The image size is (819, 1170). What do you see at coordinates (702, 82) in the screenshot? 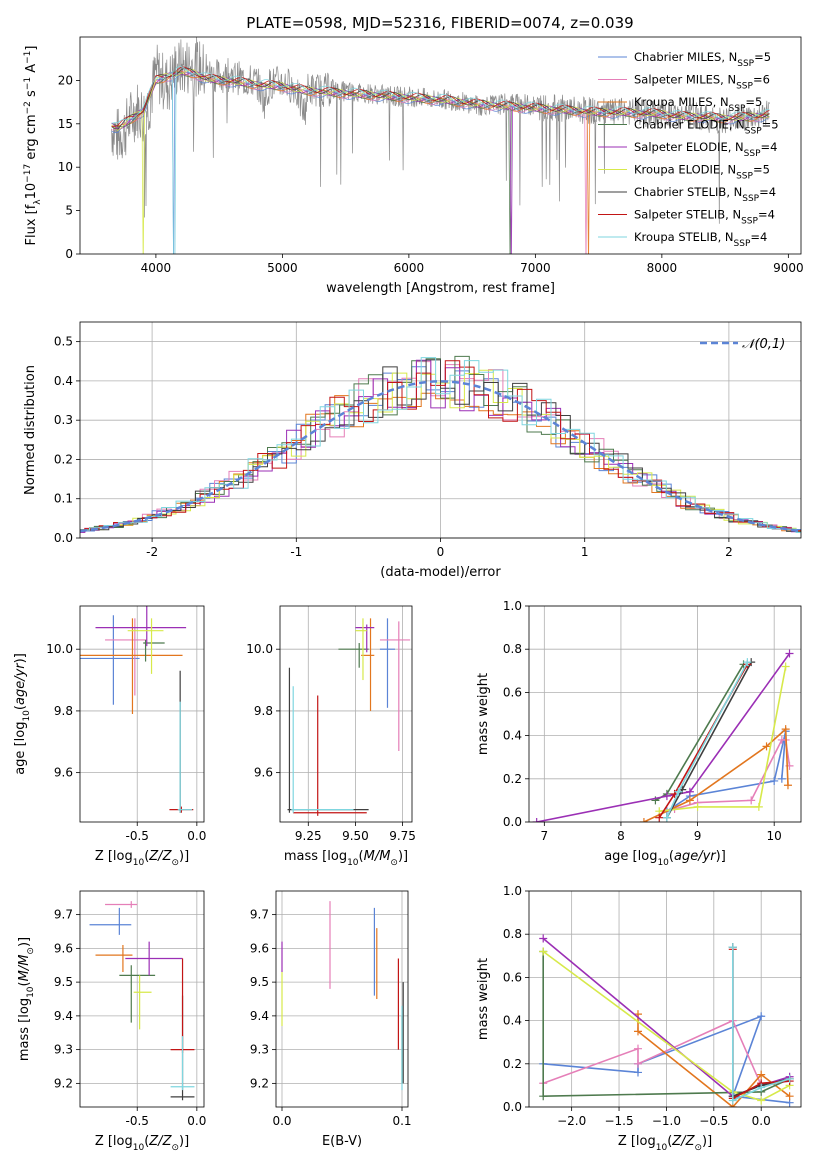
I see `legend-entry: Salpeter MILES, NSSP=6` at bounding box center [702, 82].